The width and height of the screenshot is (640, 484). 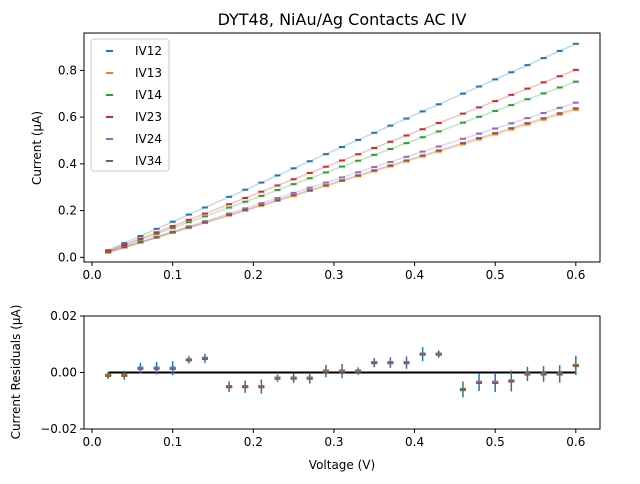 What do you see at coordinates (253, 442) in the screenshot?
I see `bottom-x-tick-label: 0.2` at bounding box center [253, 442].